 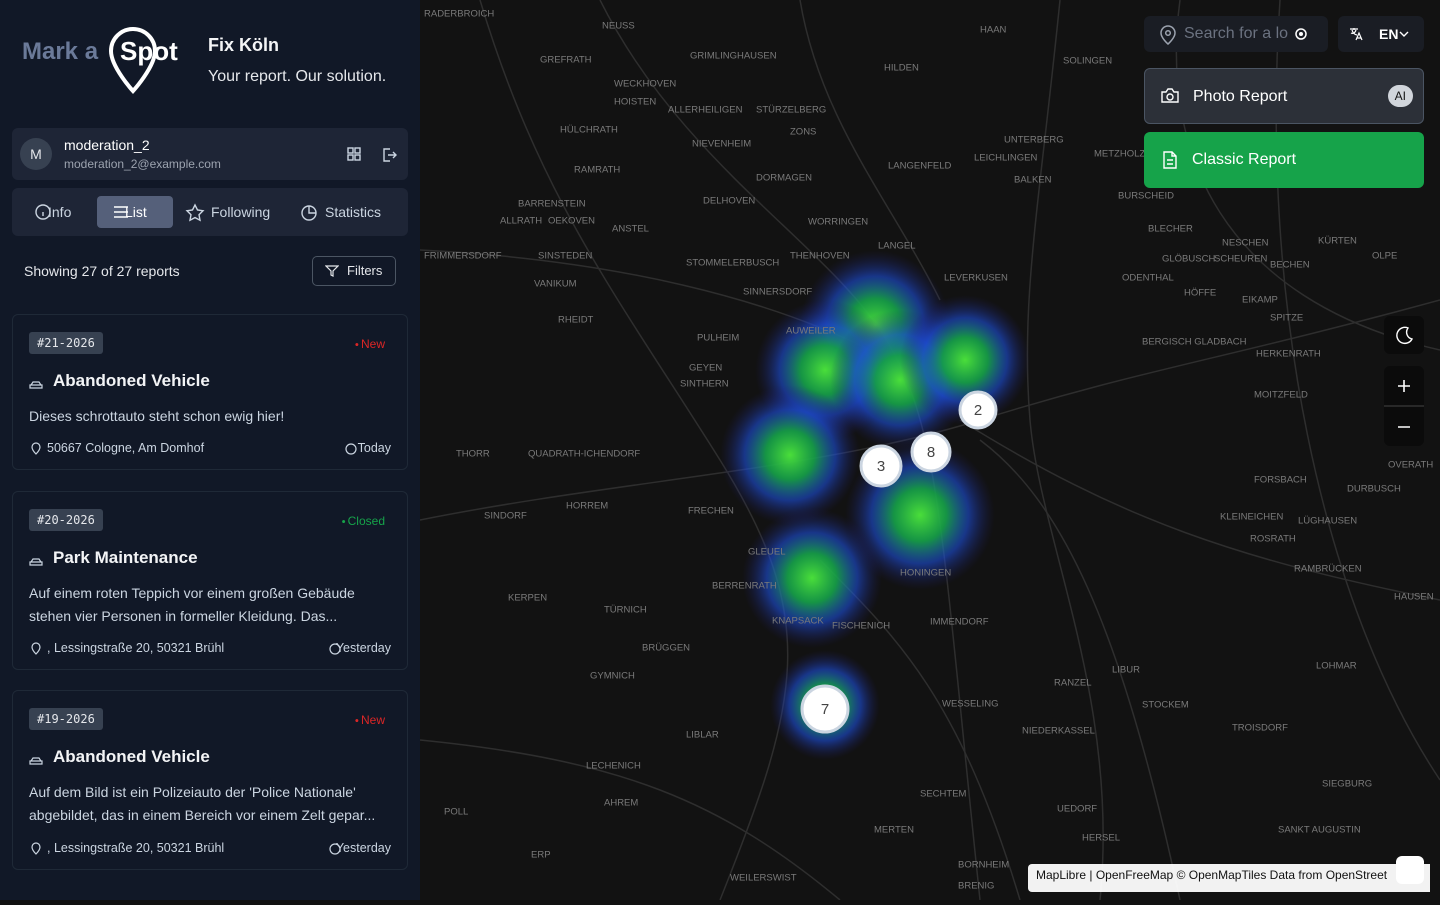 I want to click on filter-icon, so click(x=332, y=271).